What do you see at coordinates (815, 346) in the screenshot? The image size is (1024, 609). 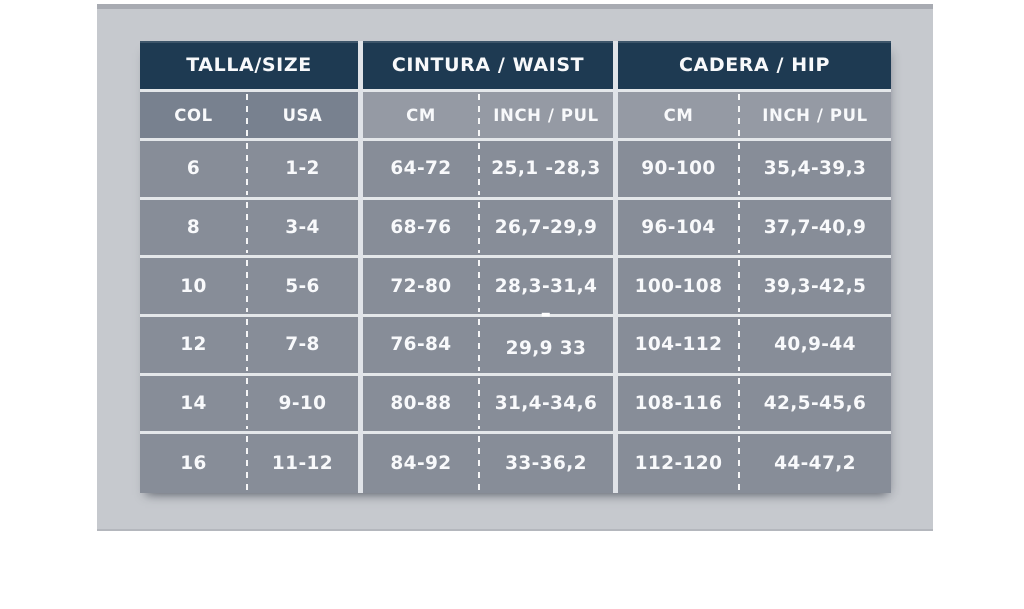 I see `table-cell: 40,9-44` at bounding box center [815, 346].